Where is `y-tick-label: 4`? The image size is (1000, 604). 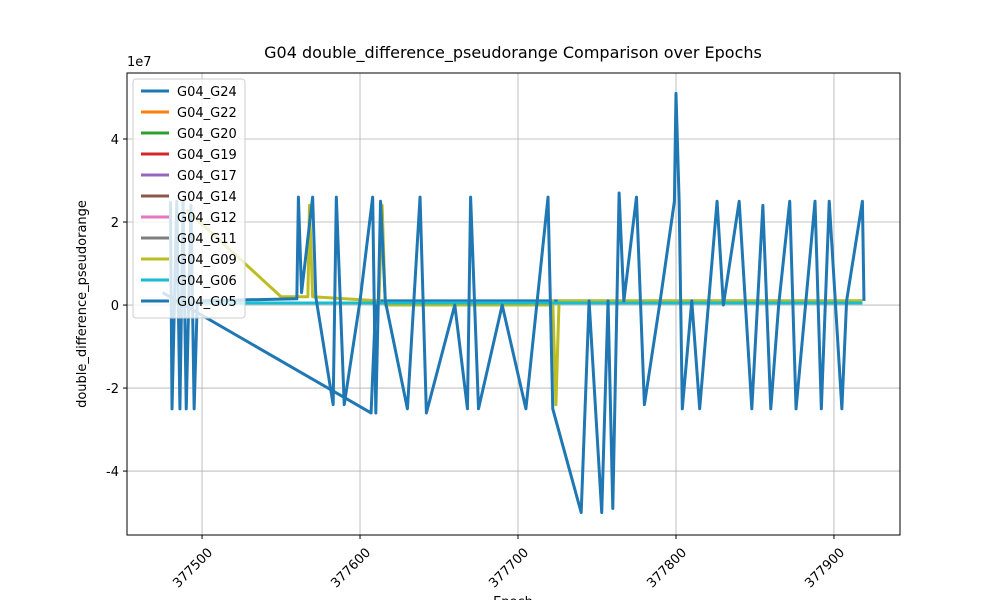
y-tick-label: 4 is located at coordinates (115, 140).